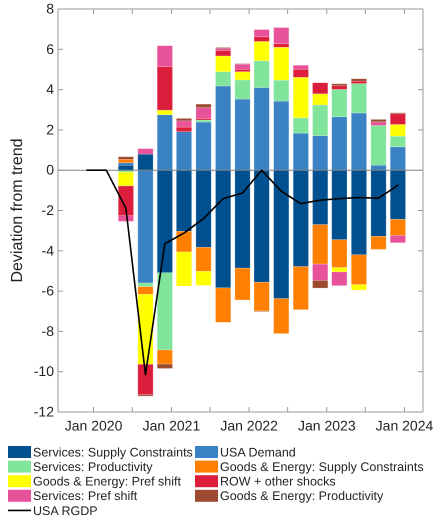  What do you see at coordinates (17, 210) in the screenshot?
I see `y-axis-title: Deviation from trend` at bounding box center [17, 210].